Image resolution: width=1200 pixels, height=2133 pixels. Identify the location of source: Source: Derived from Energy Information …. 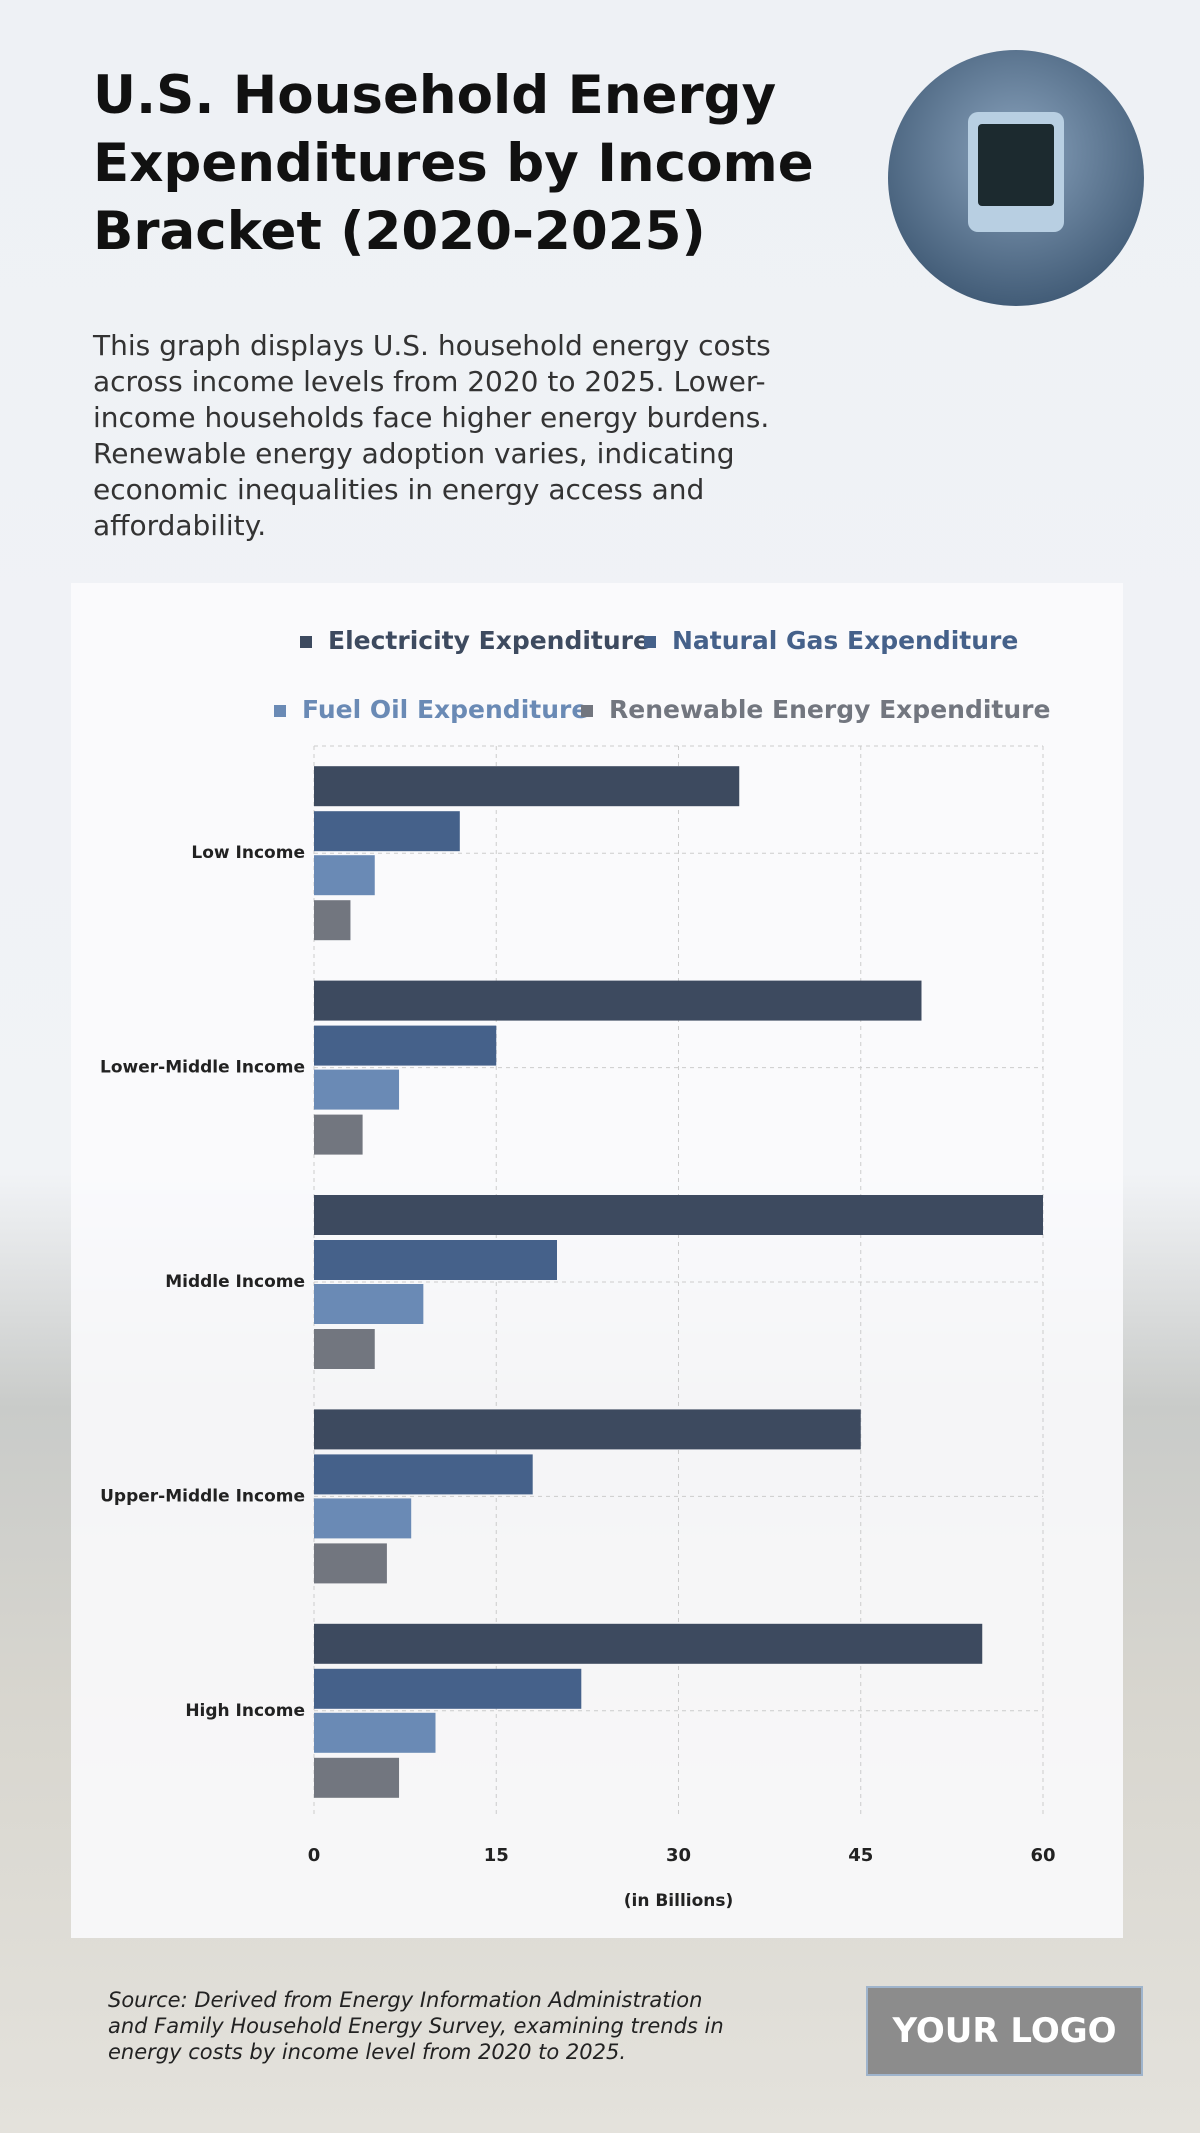
(416, 2026).